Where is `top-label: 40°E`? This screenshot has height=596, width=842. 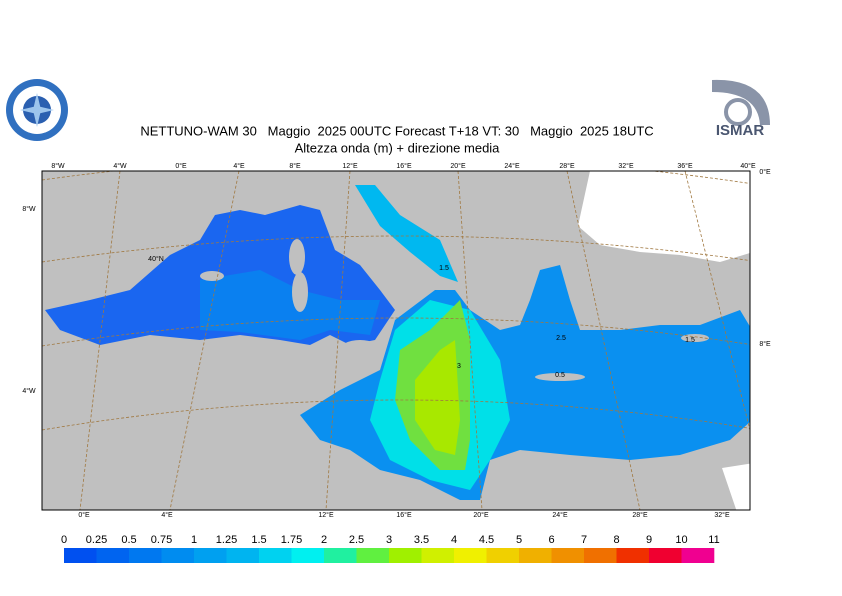 top-label: 40°E is located at coordinates (748, 166).